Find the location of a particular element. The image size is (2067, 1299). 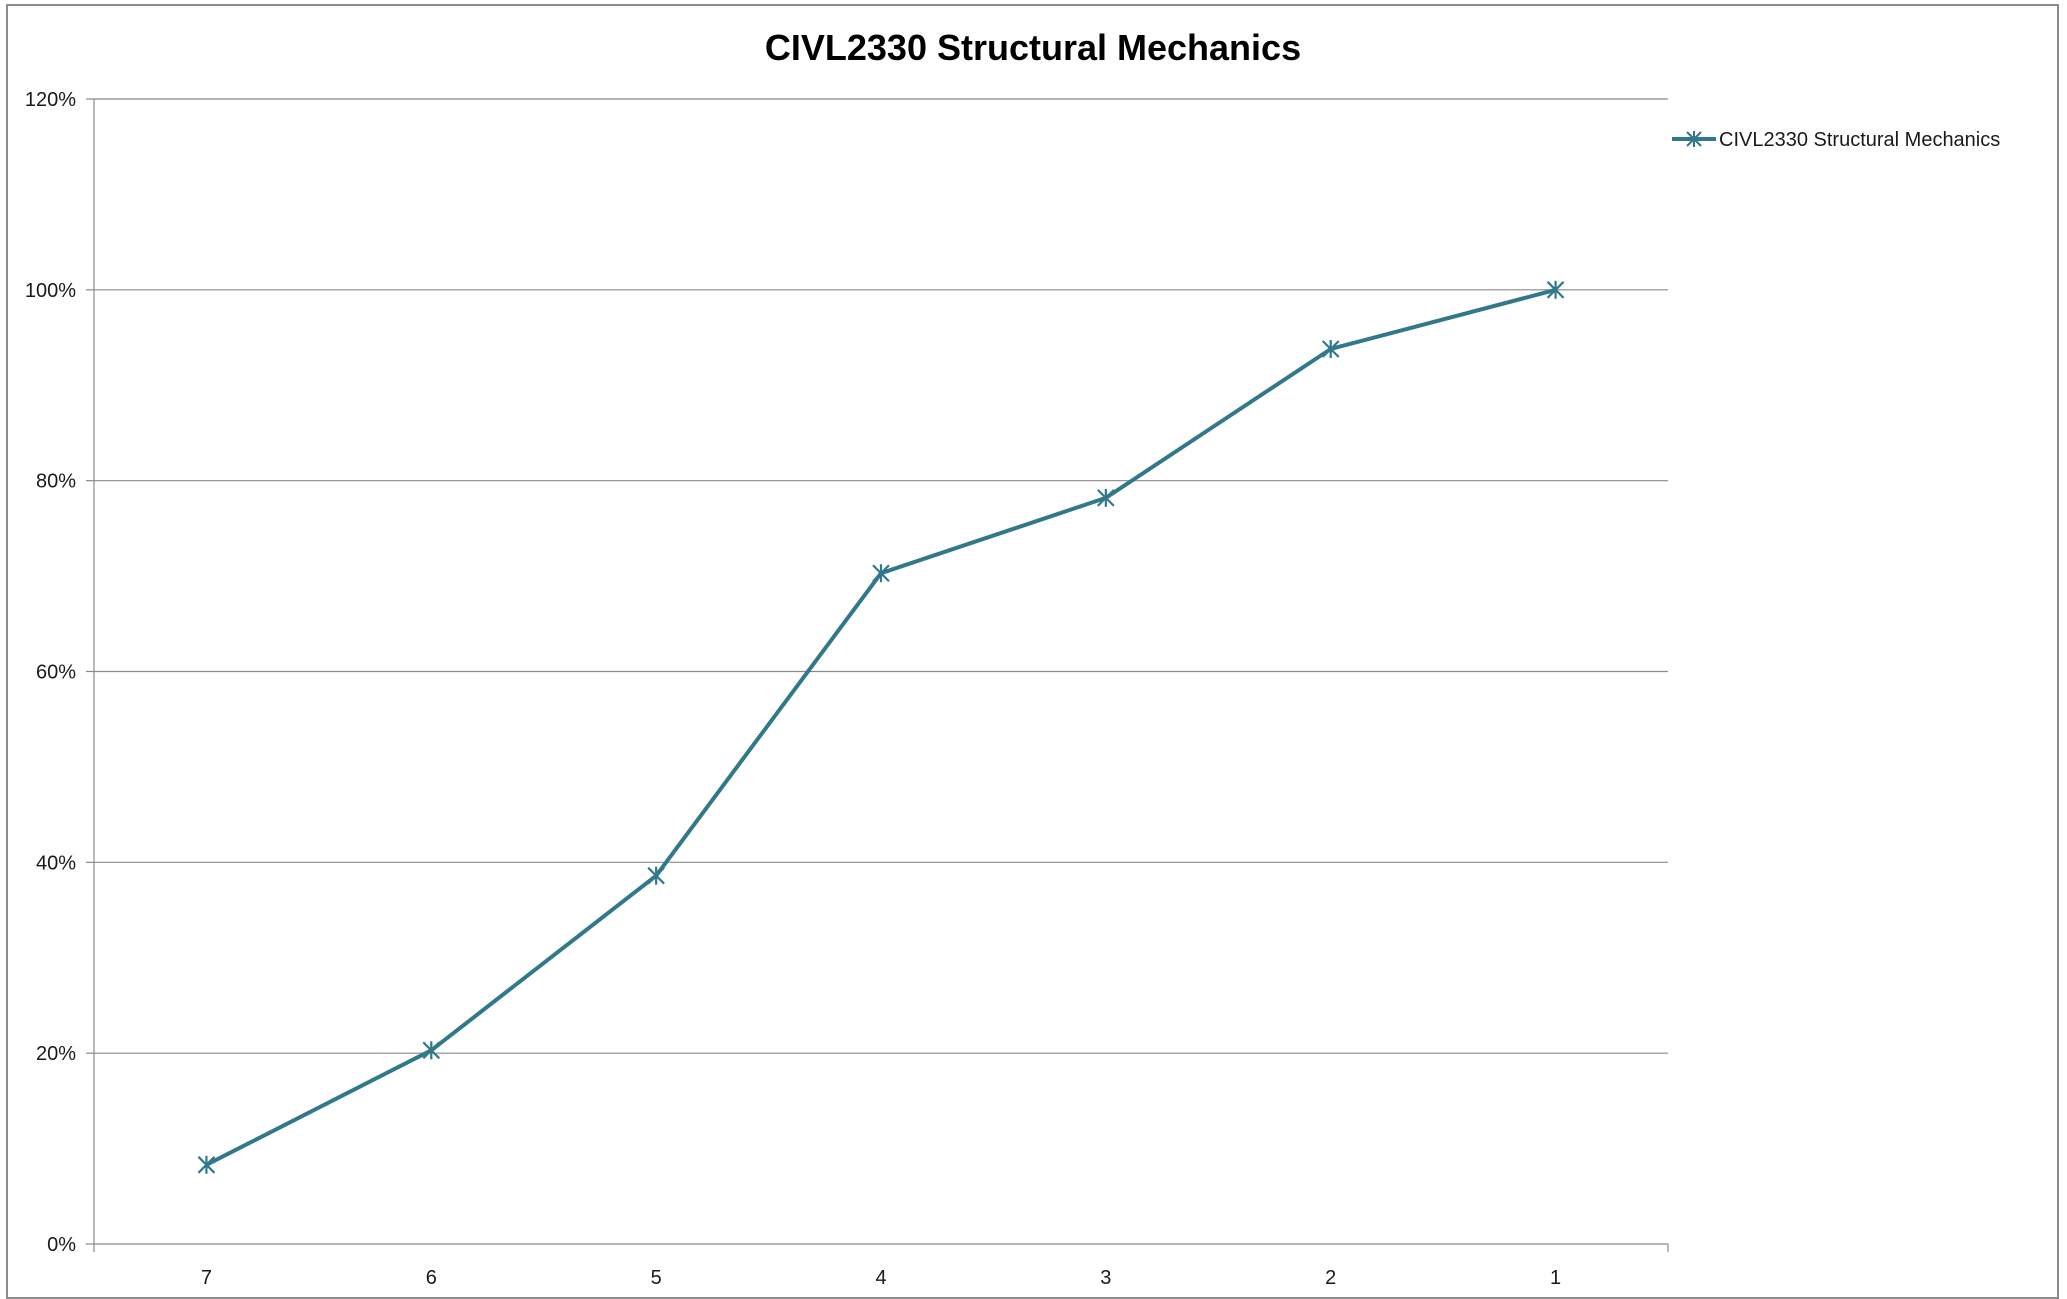

y-tick-label: 60% is located at coordinates (56, 673).